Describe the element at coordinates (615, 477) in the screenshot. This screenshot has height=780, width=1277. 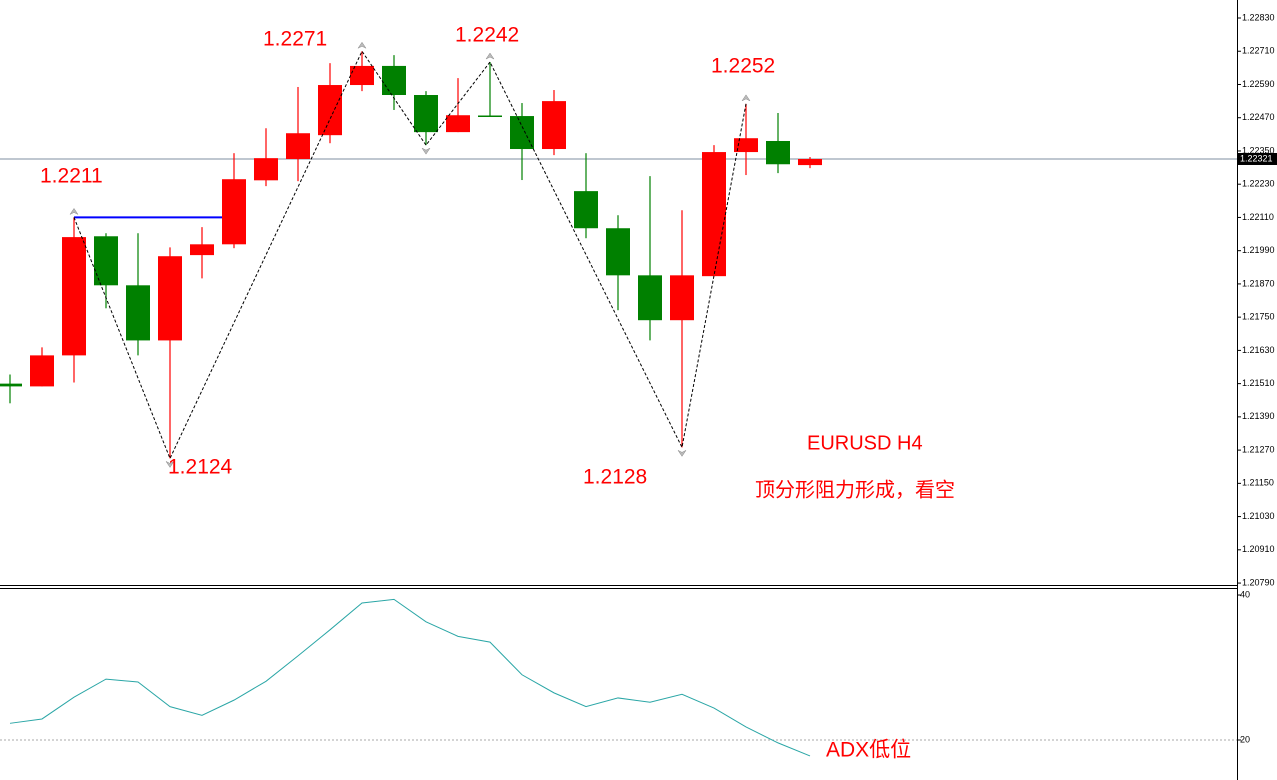
I see `annotation: 1.2128` at that location.